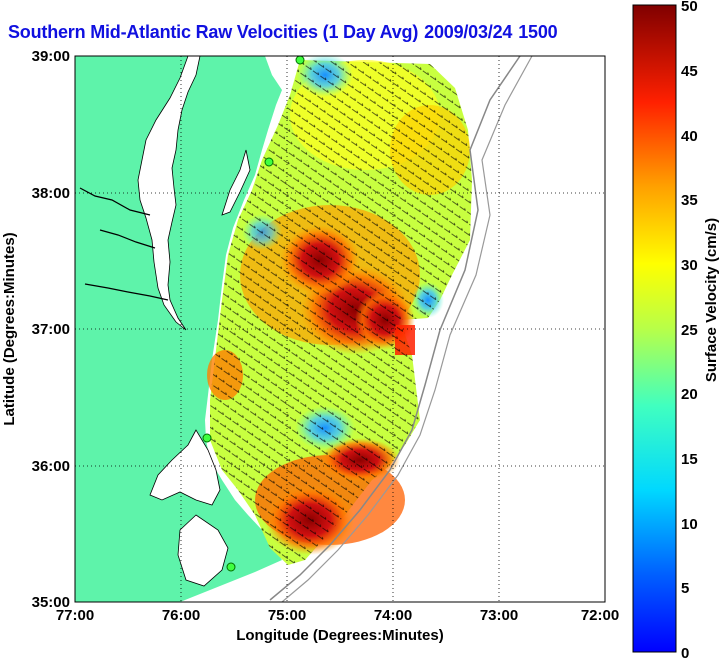 The image size is (724, 659). Describe the element at coordinates (203, 550) in the screenshot. I see `albemarle-sound` at that location.